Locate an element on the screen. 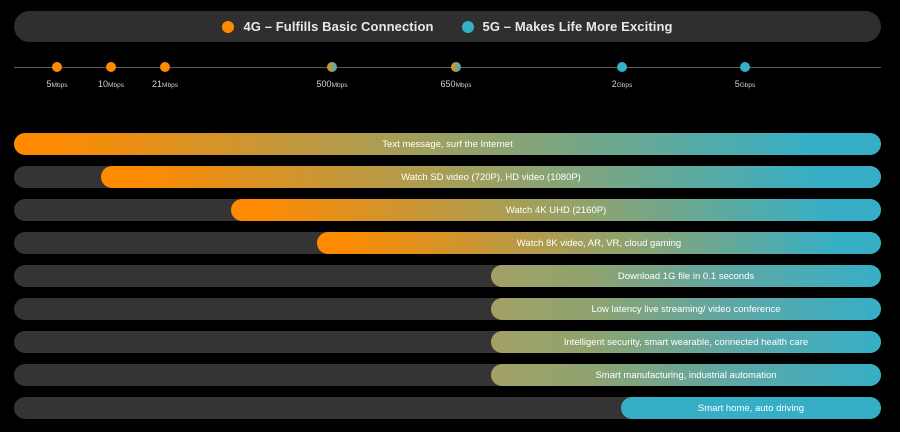 The width and height of the screenshot is (900, 432). legend-item-5g: 5G – Makes Life More Exciting is located at coordinates (567, 26).